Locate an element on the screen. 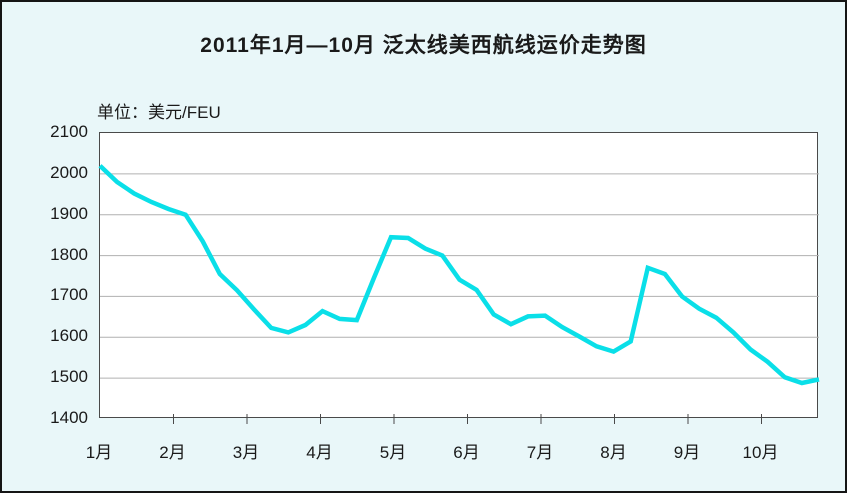  y-axis-tick-label: 1600 is located at coordinates (69, 336).